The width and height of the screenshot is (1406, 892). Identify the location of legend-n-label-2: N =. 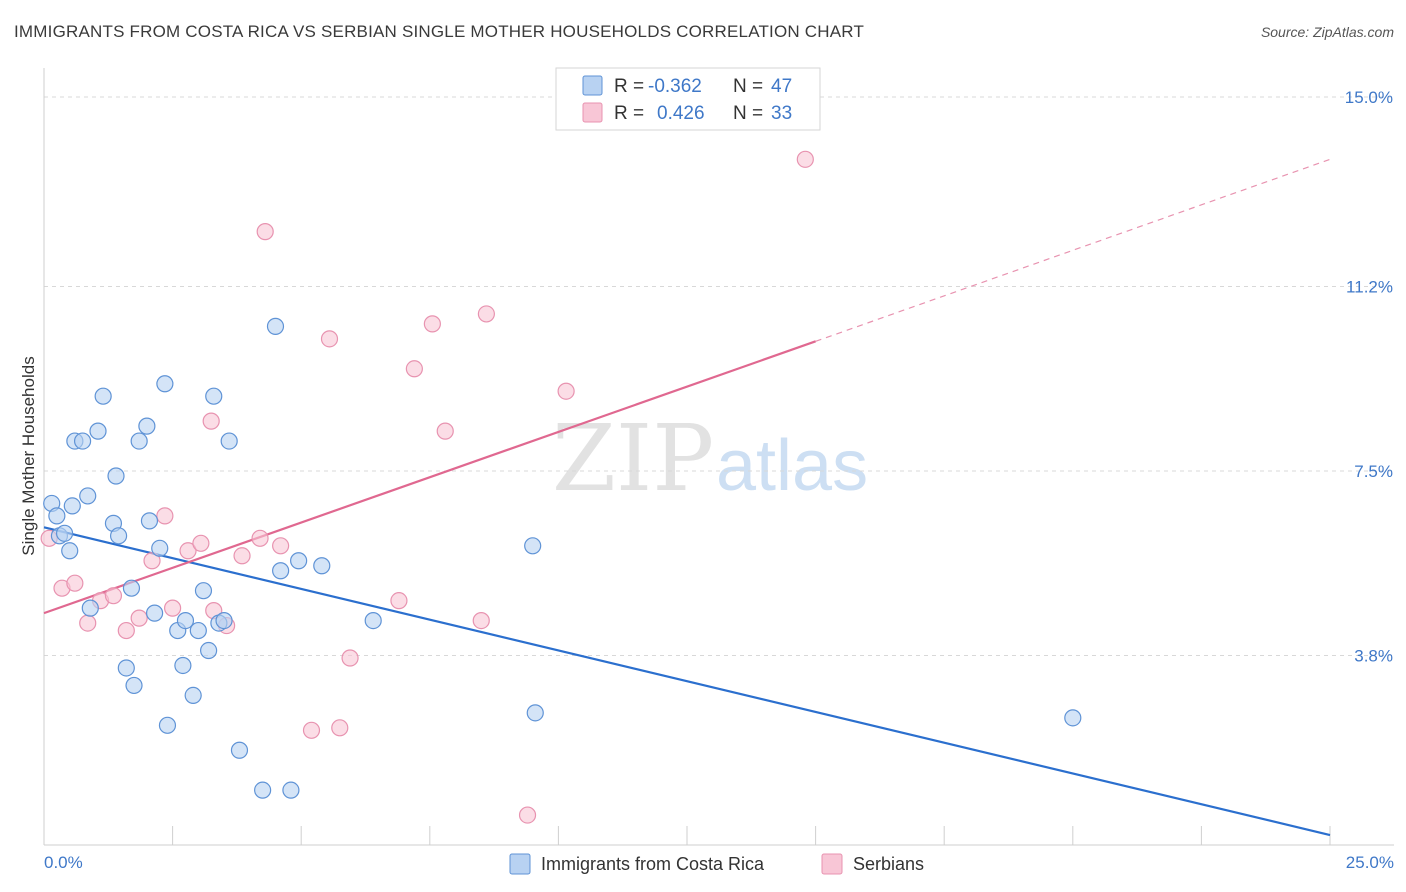
(748, 113).